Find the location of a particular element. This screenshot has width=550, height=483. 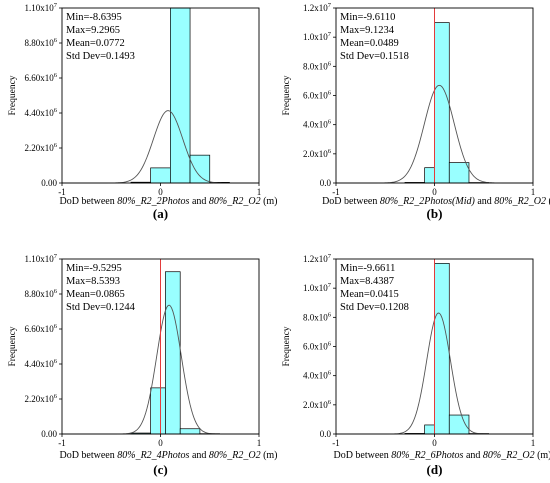

panel-caption: (c) is located at coordinates (160, 469).